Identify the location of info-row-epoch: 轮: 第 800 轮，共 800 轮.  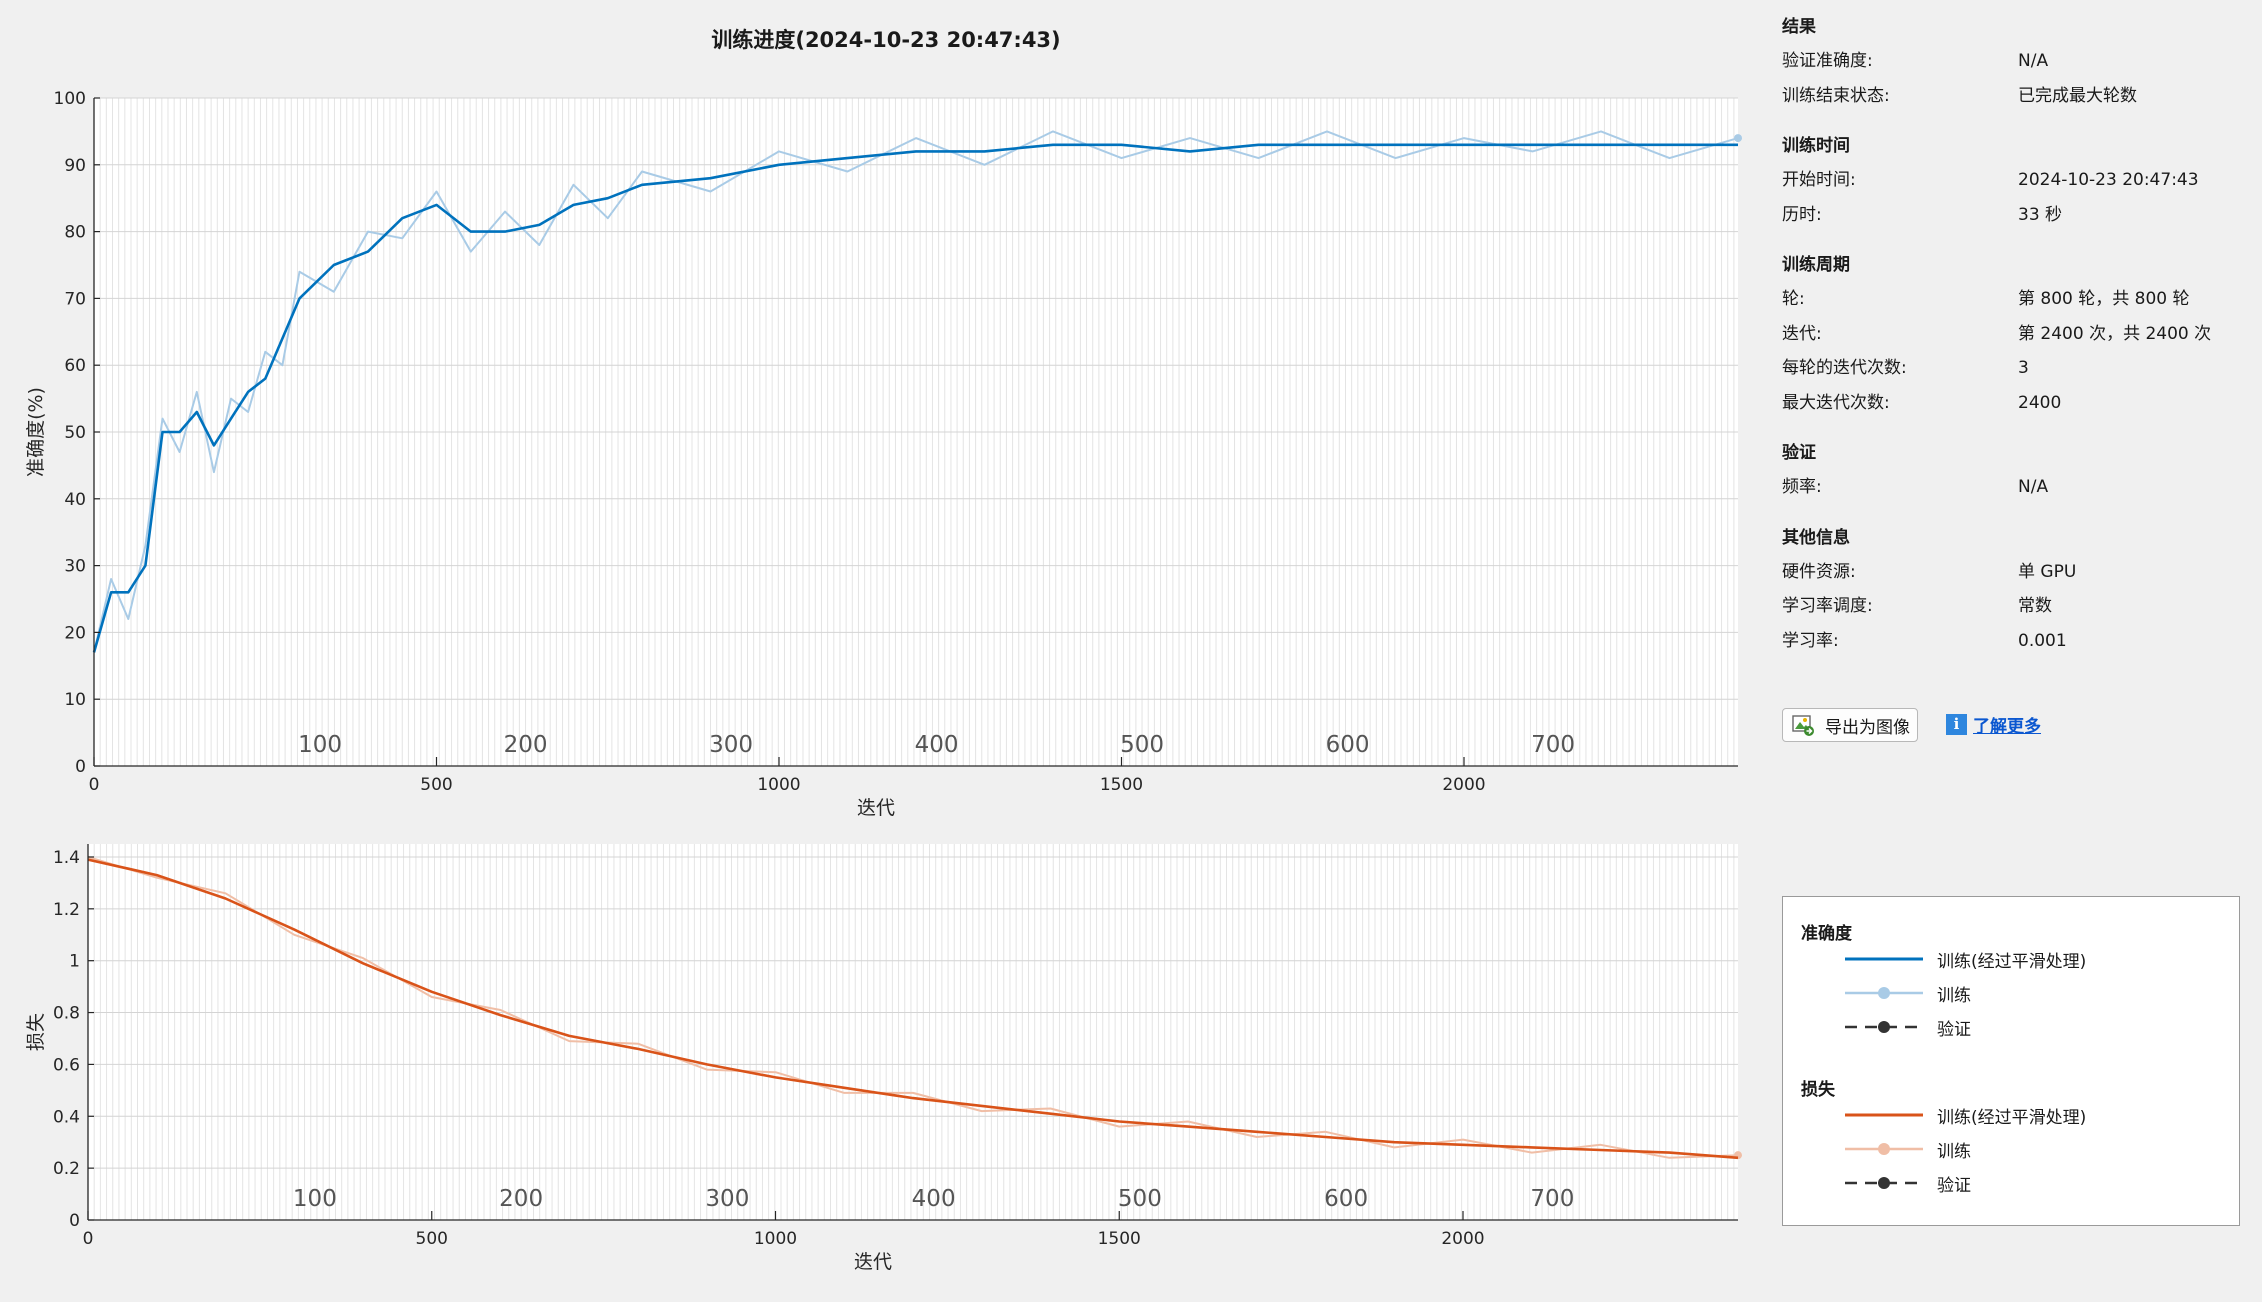
(2017, 299).